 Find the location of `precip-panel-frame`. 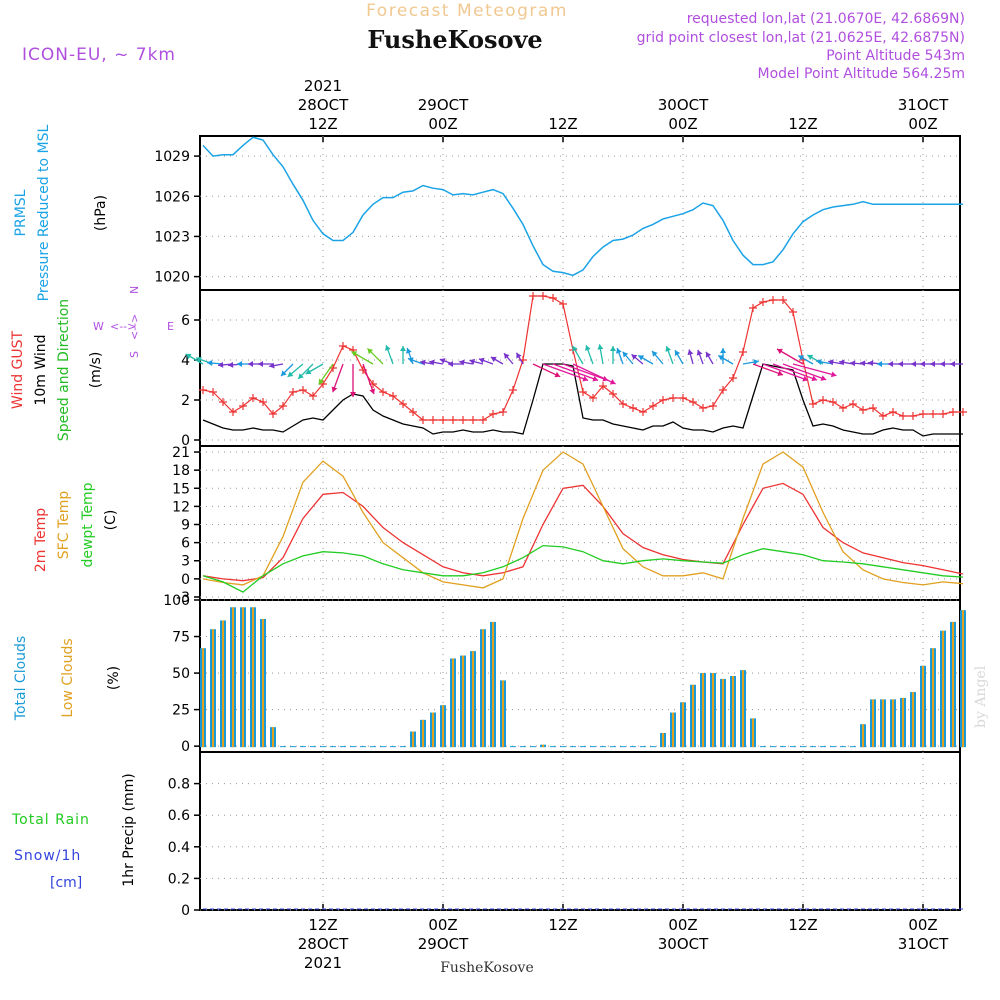

precip-panel-frame is located at coordinates (580, 831).